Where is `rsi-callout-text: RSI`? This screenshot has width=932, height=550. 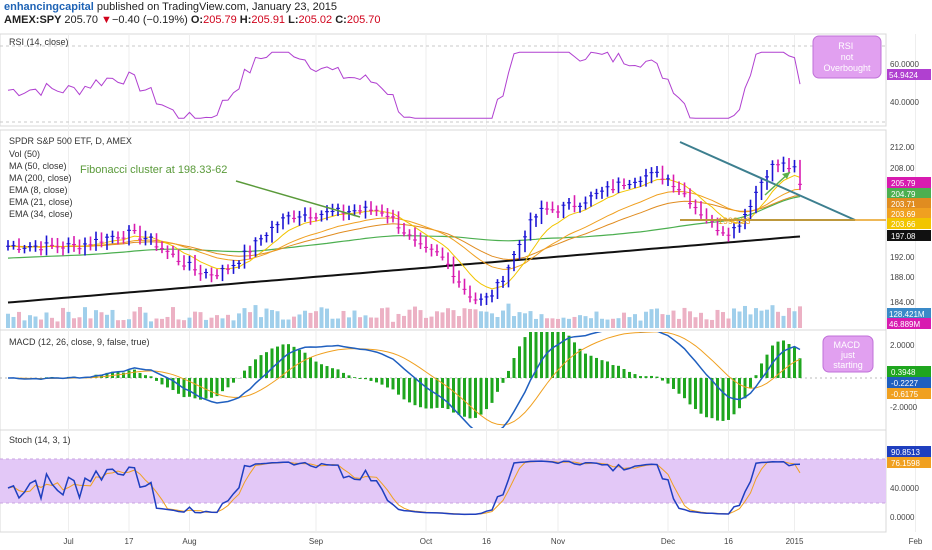
rsi-callout-text: RSI is located at coordinates (845, 46).